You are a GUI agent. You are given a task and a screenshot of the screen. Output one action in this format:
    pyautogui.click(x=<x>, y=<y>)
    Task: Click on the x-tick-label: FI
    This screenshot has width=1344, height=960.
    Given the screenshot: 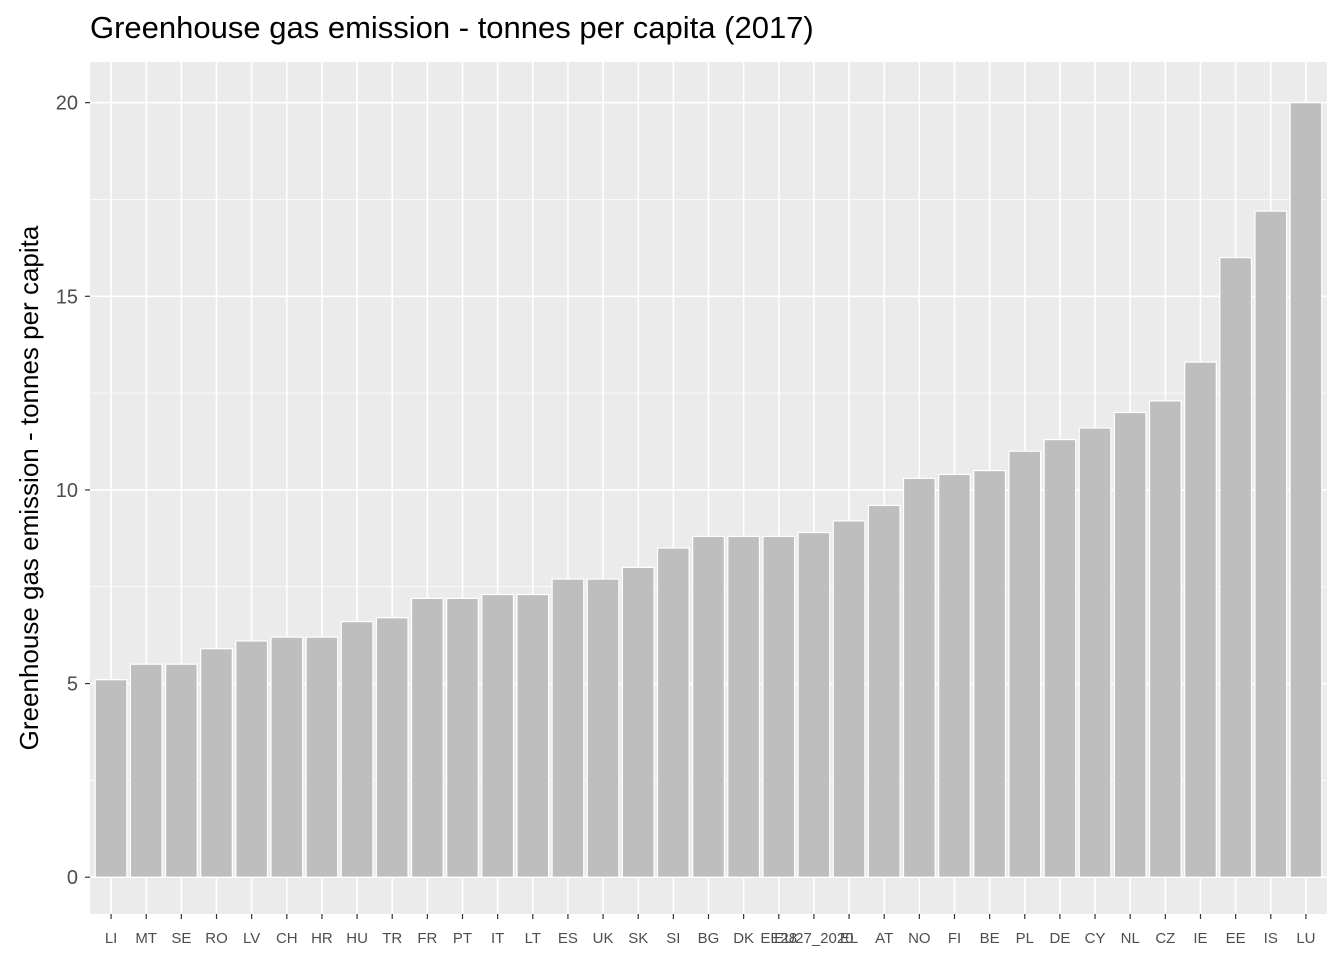 What is the action you would take?
    pyautogui.click(x=954, y=938)
    